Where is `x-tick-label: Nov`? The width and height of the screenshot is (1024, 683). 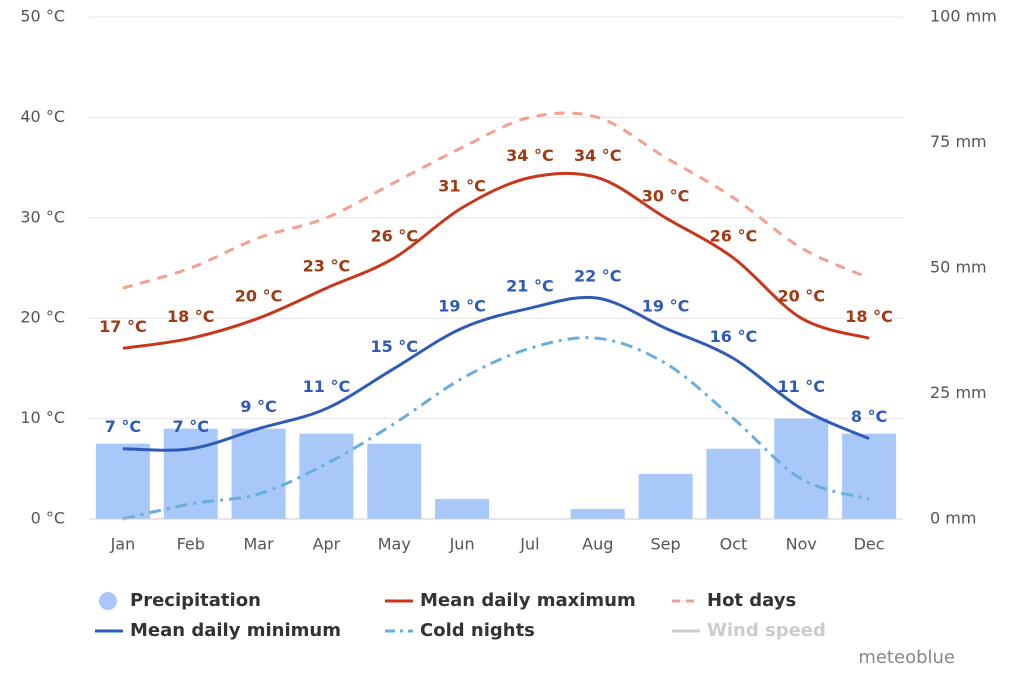 x-tick-label: Nov is located at coordinates (801, 544).